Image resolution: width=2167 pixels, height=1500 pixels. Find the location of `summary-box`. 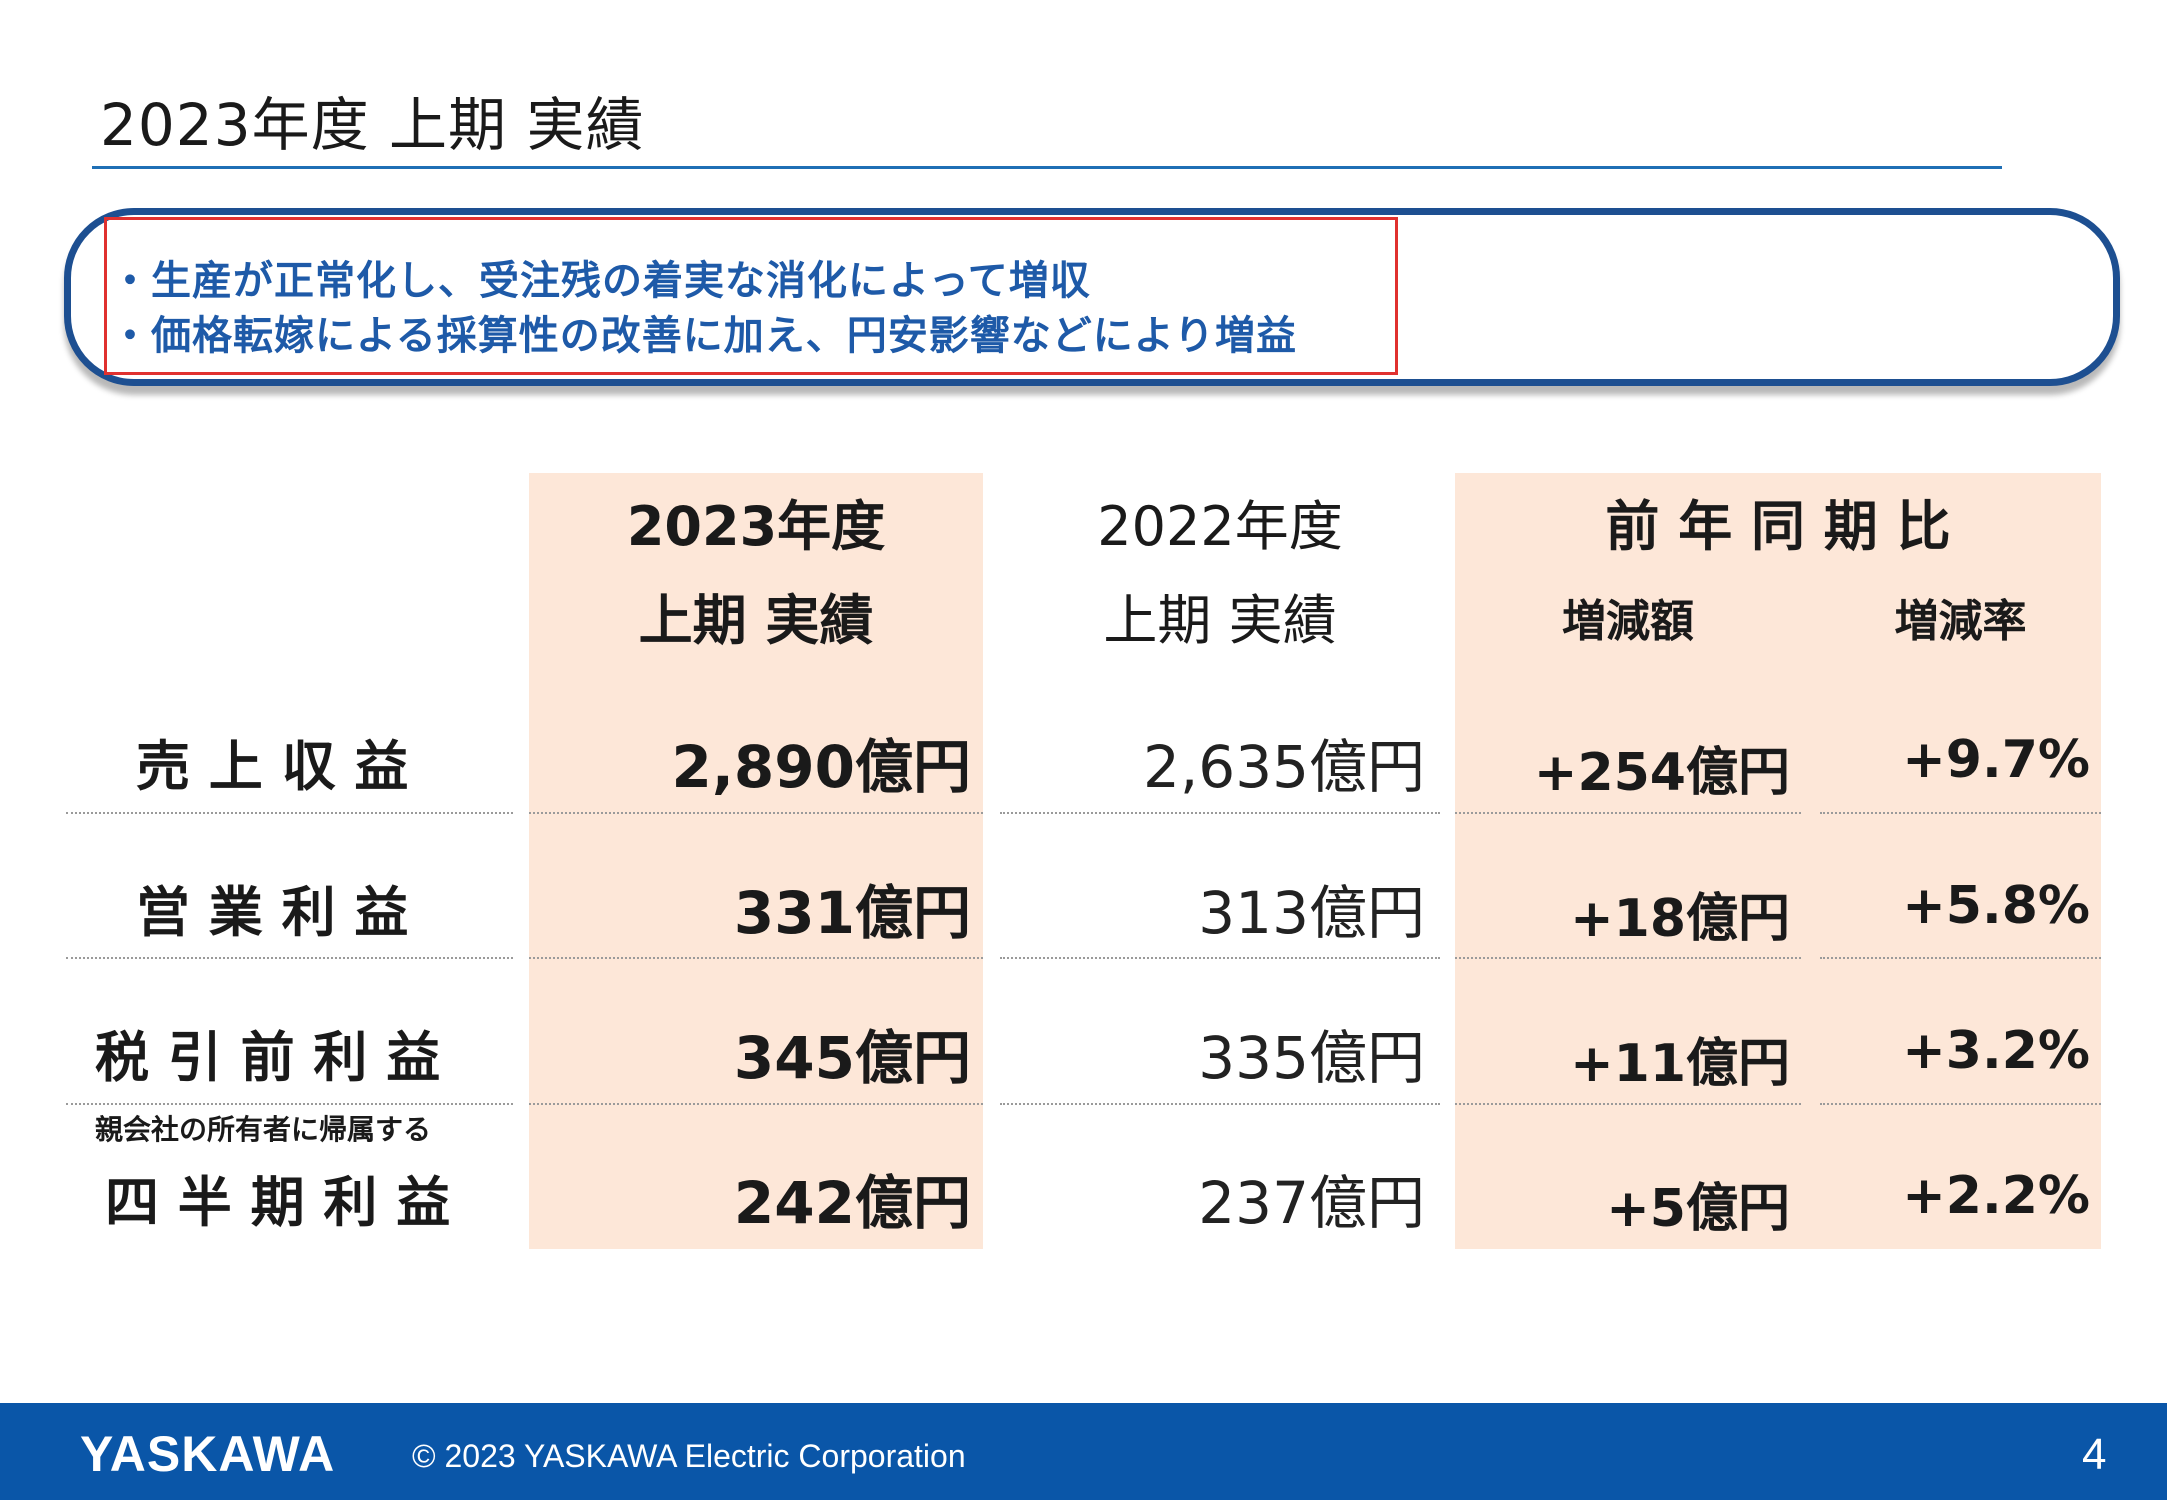

summary-box is located at coordinates (1092, 297).